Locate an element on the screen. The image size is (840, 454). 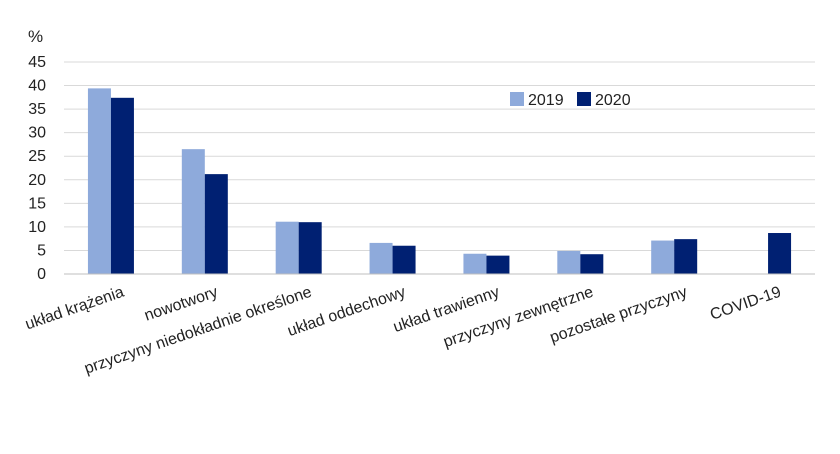
y-tick-label: 40 is located at coordinates (37, 86).